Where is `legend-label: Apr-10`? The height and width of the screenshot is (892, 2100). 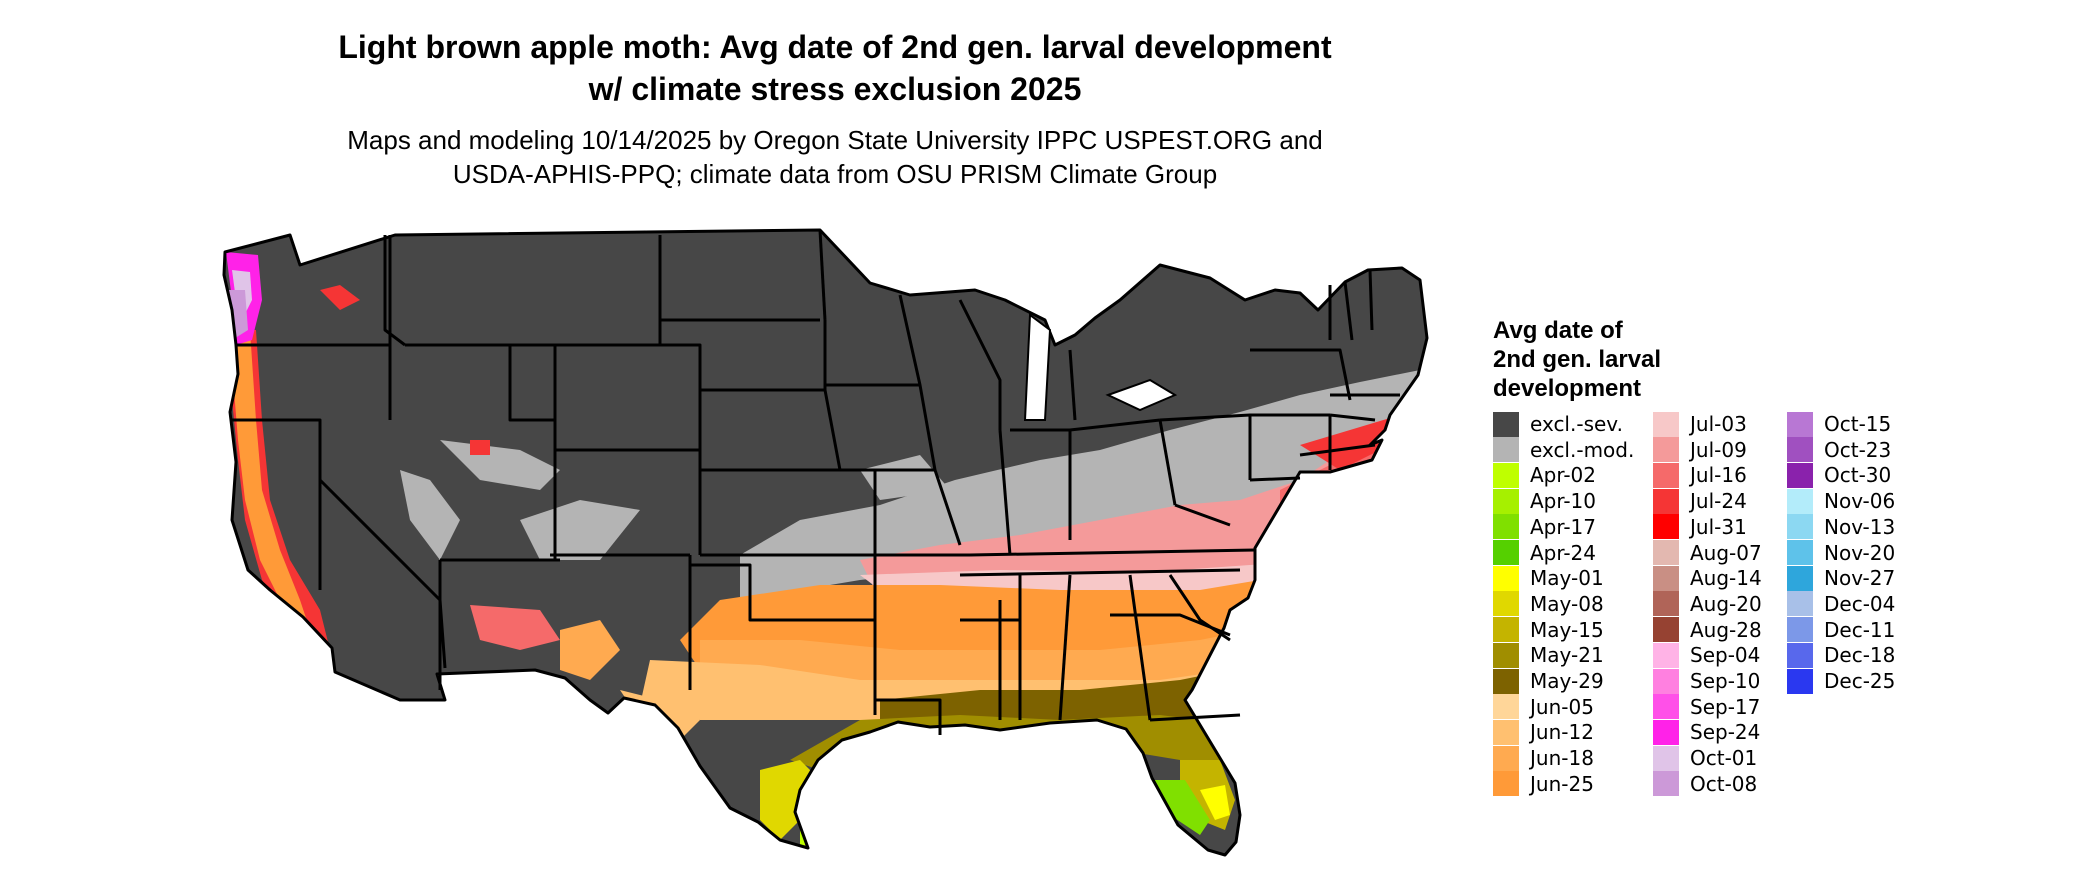
legend-label: Apr-10 is located at coordinates (1563, 501).